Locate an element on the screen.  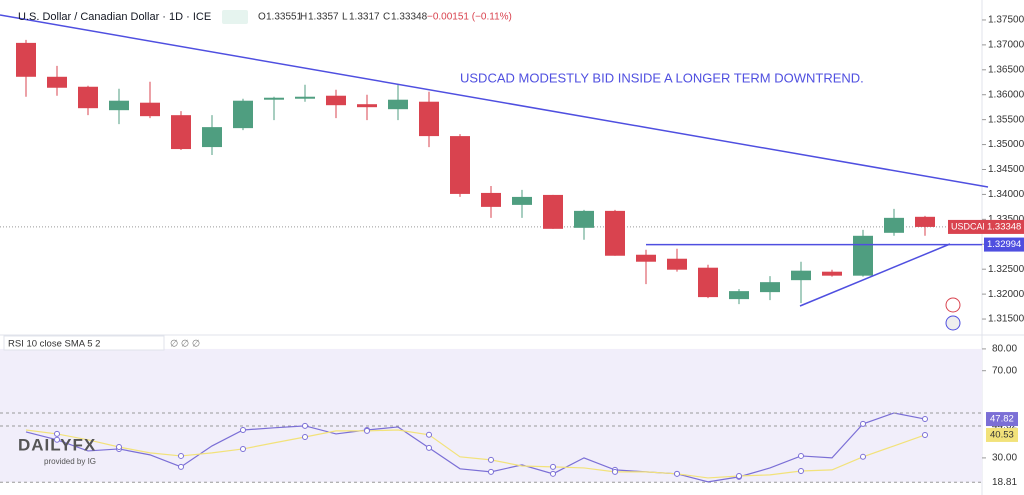
label-c: C is located at coordinates (386, 17).